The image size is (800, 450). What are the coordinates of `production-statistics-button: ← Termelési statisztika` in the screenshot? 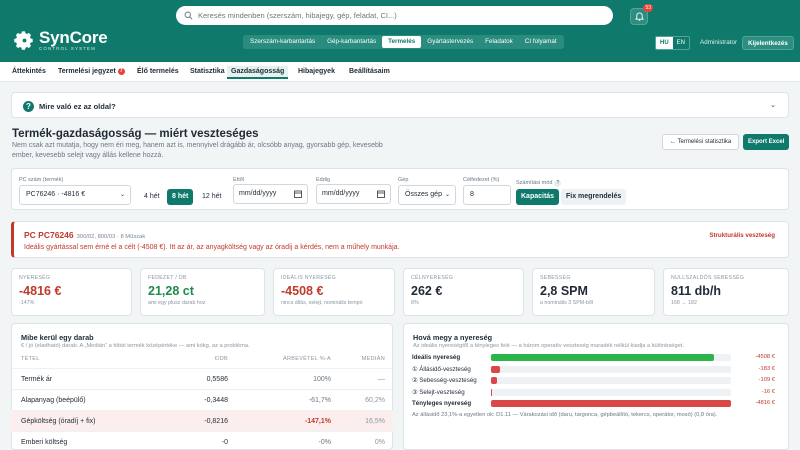 It's located at (701, 142).